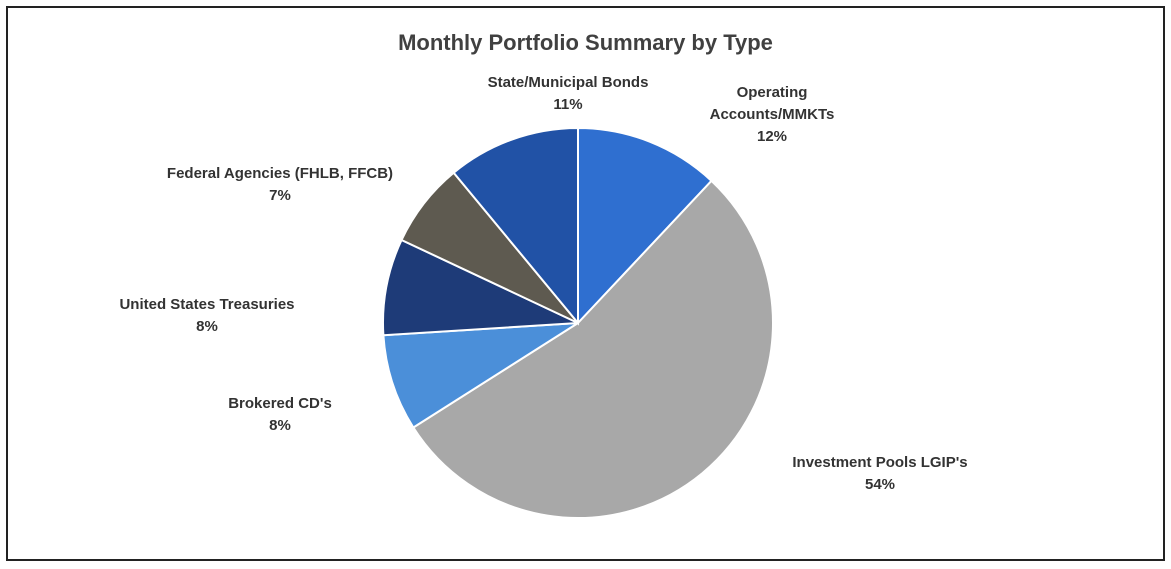 The image size is (1171, 569). What do you see at coordinates (568, 104) in the screenshot?
I see `percent-label: 11%` at bounding box center [568, 104].